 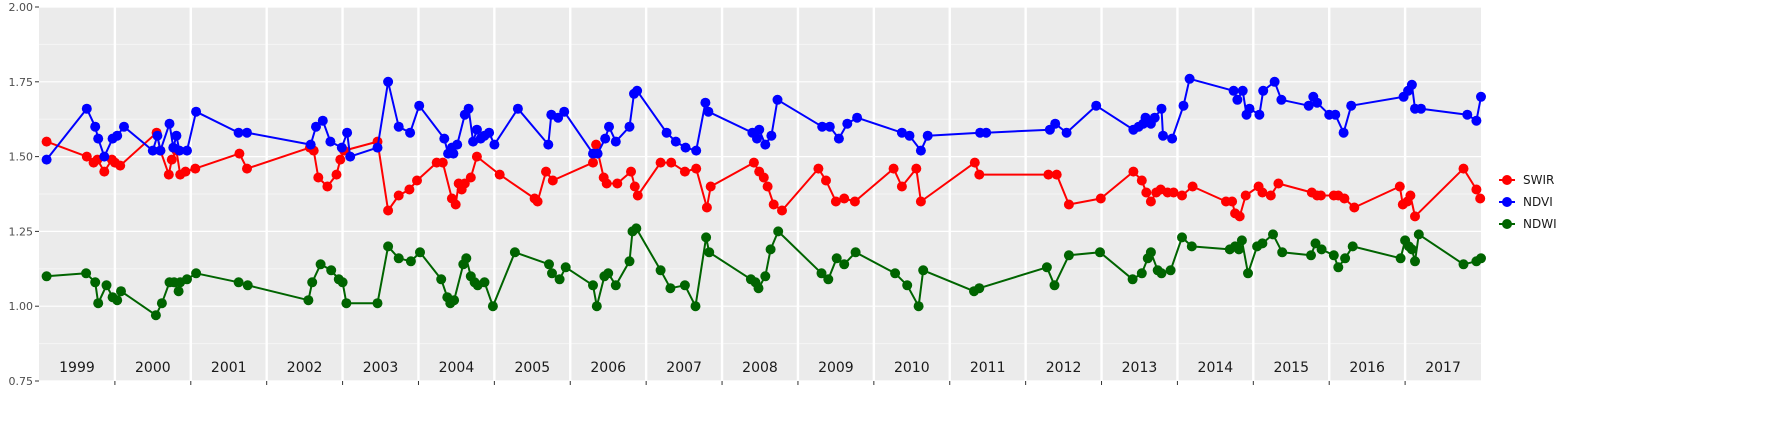 What do you see at coordinates (1538, 180) in the screenshot?
I see `legend-label: SWIR` at bounding box center [1538, 180].